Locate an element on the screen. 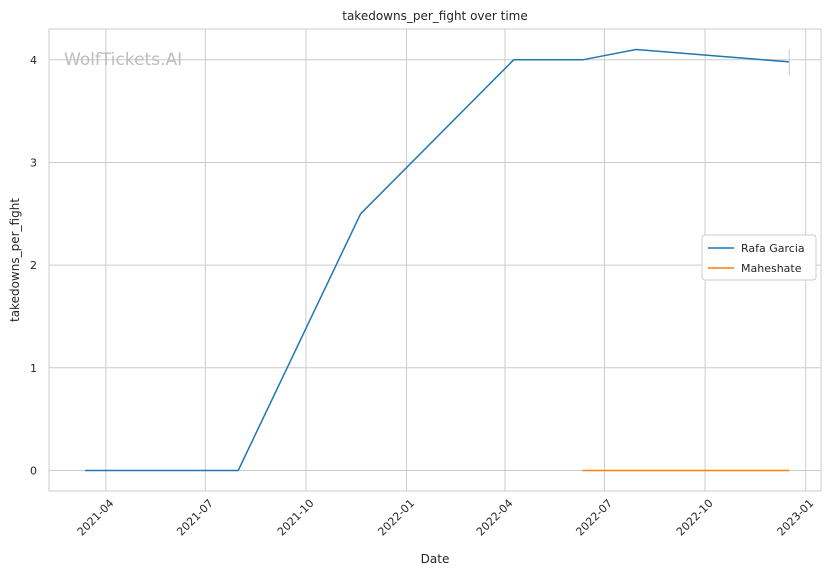 The image size is (837, 575). legend: Rafa Garcia Maheshate is located at coordinates (759, 257).